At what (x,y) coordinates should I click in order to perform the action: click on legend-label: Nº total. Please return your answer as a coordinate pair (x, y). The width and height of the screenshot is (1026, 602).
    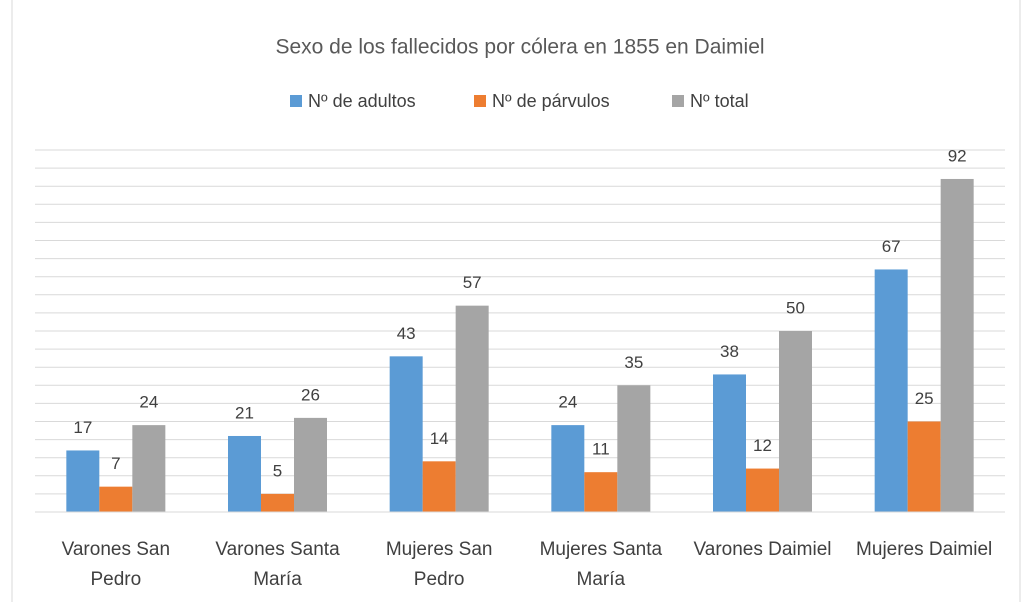
    Looking at the image, I should click on (719, 101).